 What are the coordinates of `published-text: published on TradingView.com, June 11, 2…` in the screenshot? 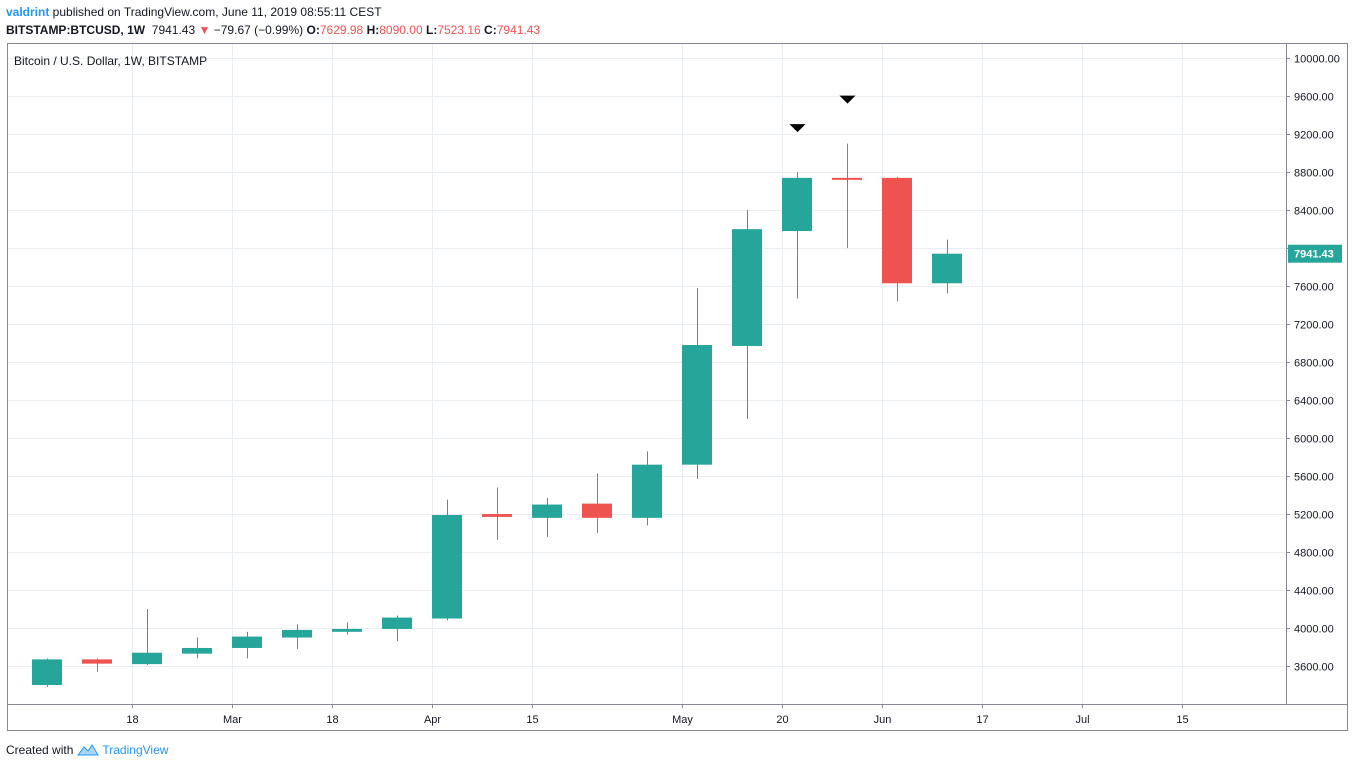 It's located at (215, 12).